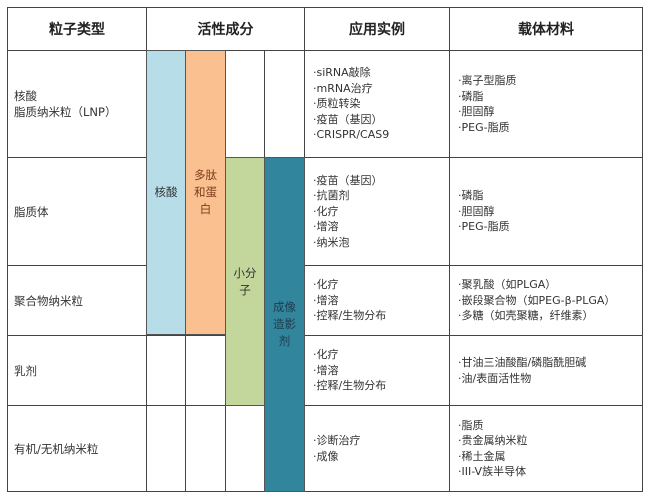 This screenshot has width=650, height=498. I want to click on bar-imaging-agent: 成像造影剂, so click(284, 324).